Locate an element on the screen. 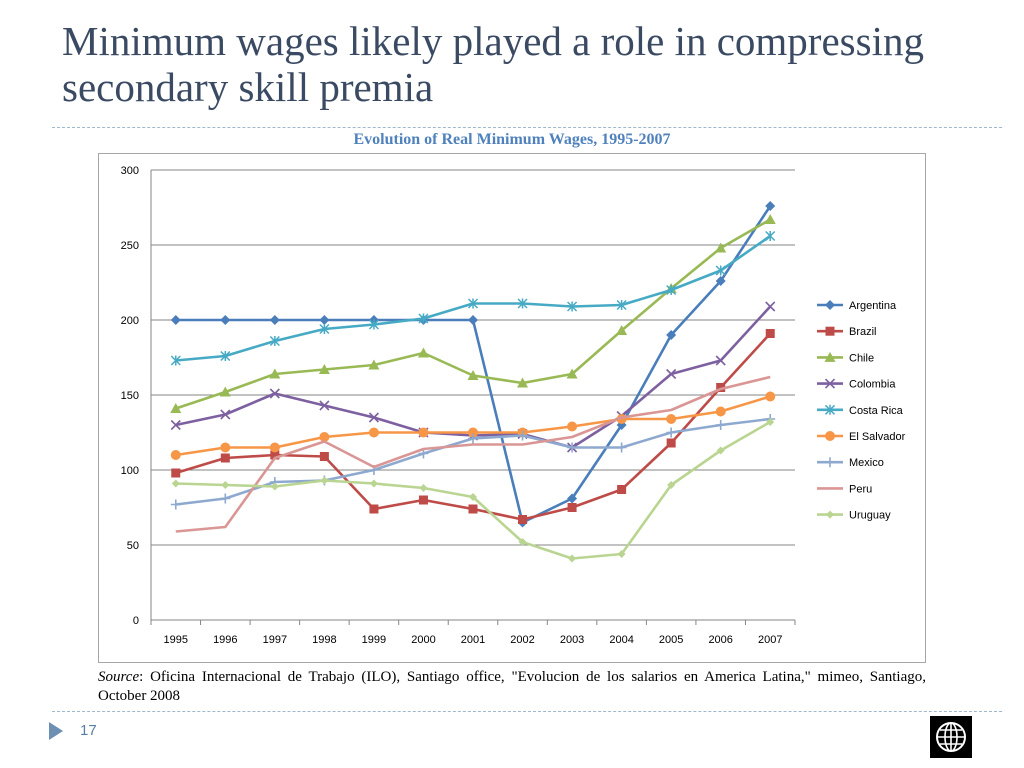 This screenshot has width=1024, height=768. x-tick-label: 2003 is located at coordinates (572, 640).